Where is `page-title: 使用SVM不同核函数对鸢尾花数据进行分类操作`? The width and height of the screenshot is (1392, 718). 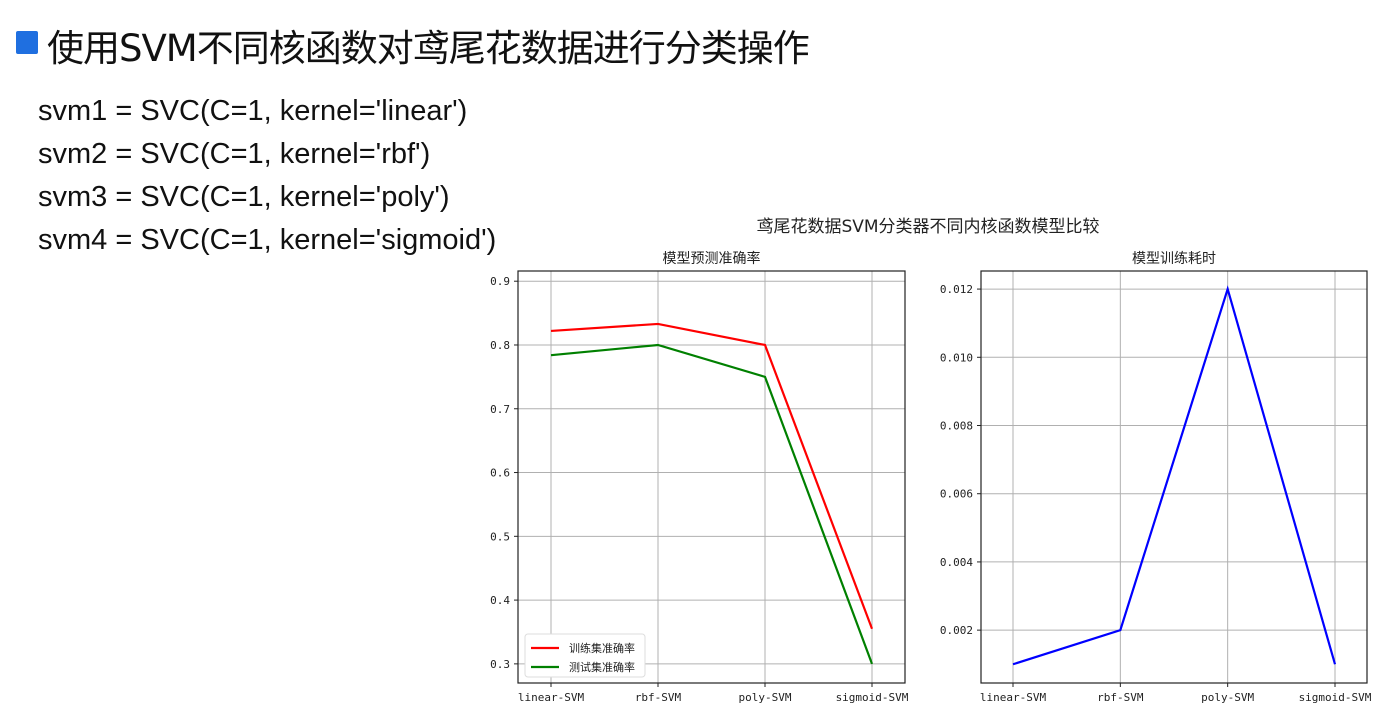
page-title: 使用SVM不同核函数对鸢尾花数据进行分类操作 is located at coordinates (428, 48).